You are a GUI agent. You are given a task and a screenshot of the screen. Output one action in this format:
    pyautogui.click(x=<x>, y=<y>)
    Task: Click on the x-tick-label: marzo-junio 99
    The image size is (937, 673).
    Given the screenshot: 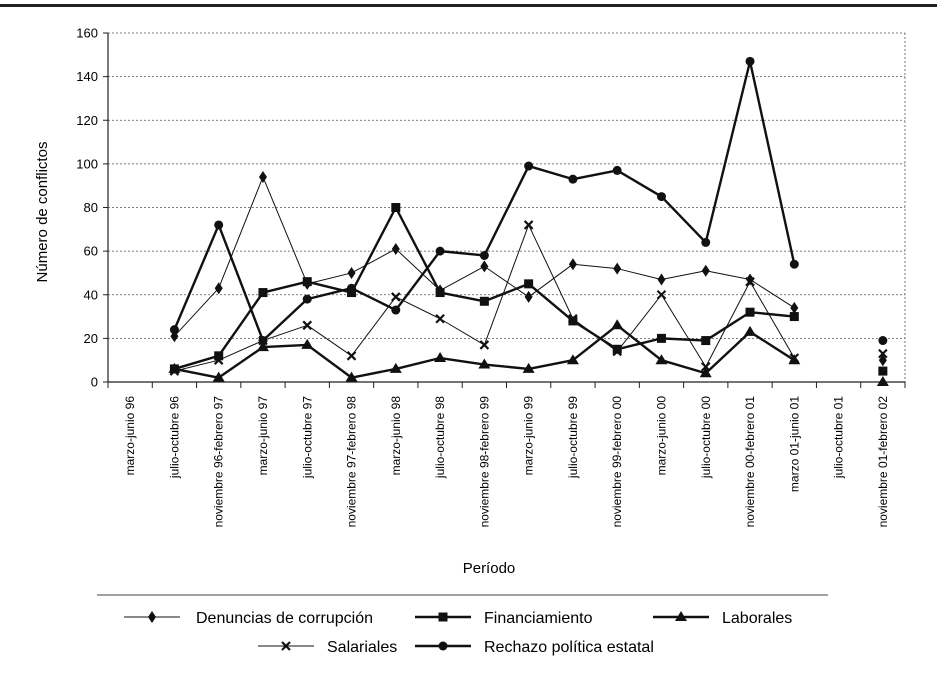 What is the action you would take?
    pyautogui.click(x=529, y=436)
    